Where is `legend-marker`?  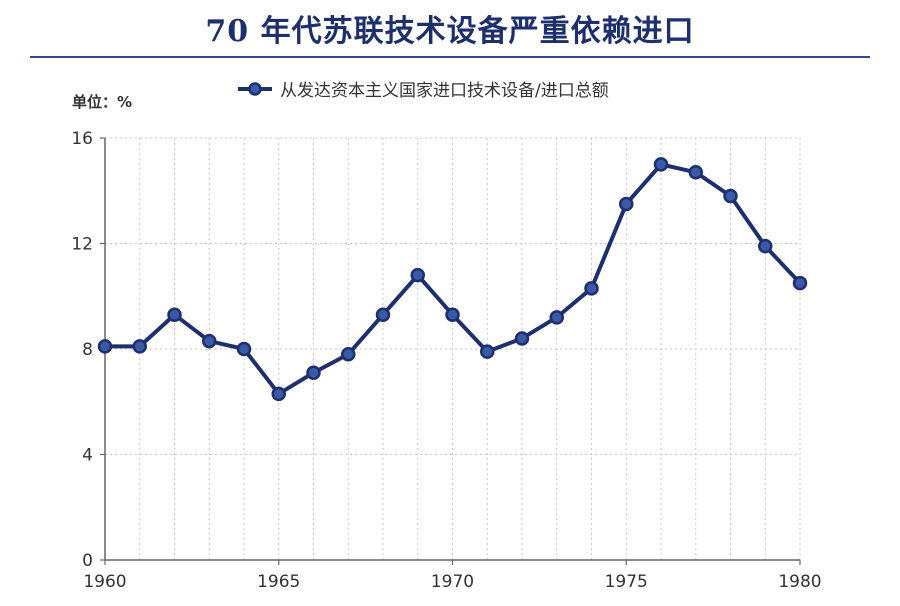
legend-marker is located at coordinates (255, 89).